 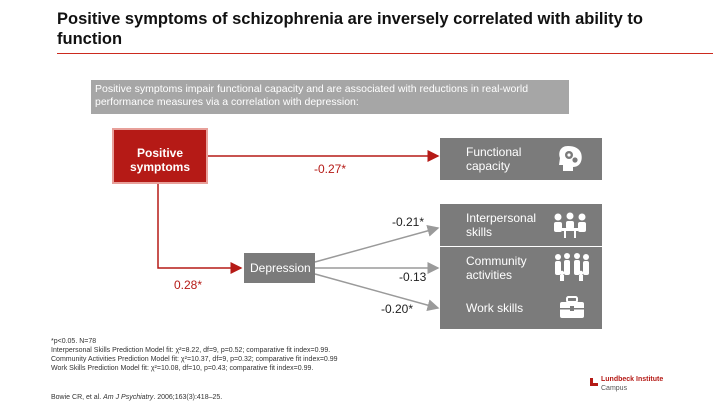 What do you see at coordinates (200, 229) in the screenshot?
I see `arrow-pos-to-depression` at bounding box center [200, 229].